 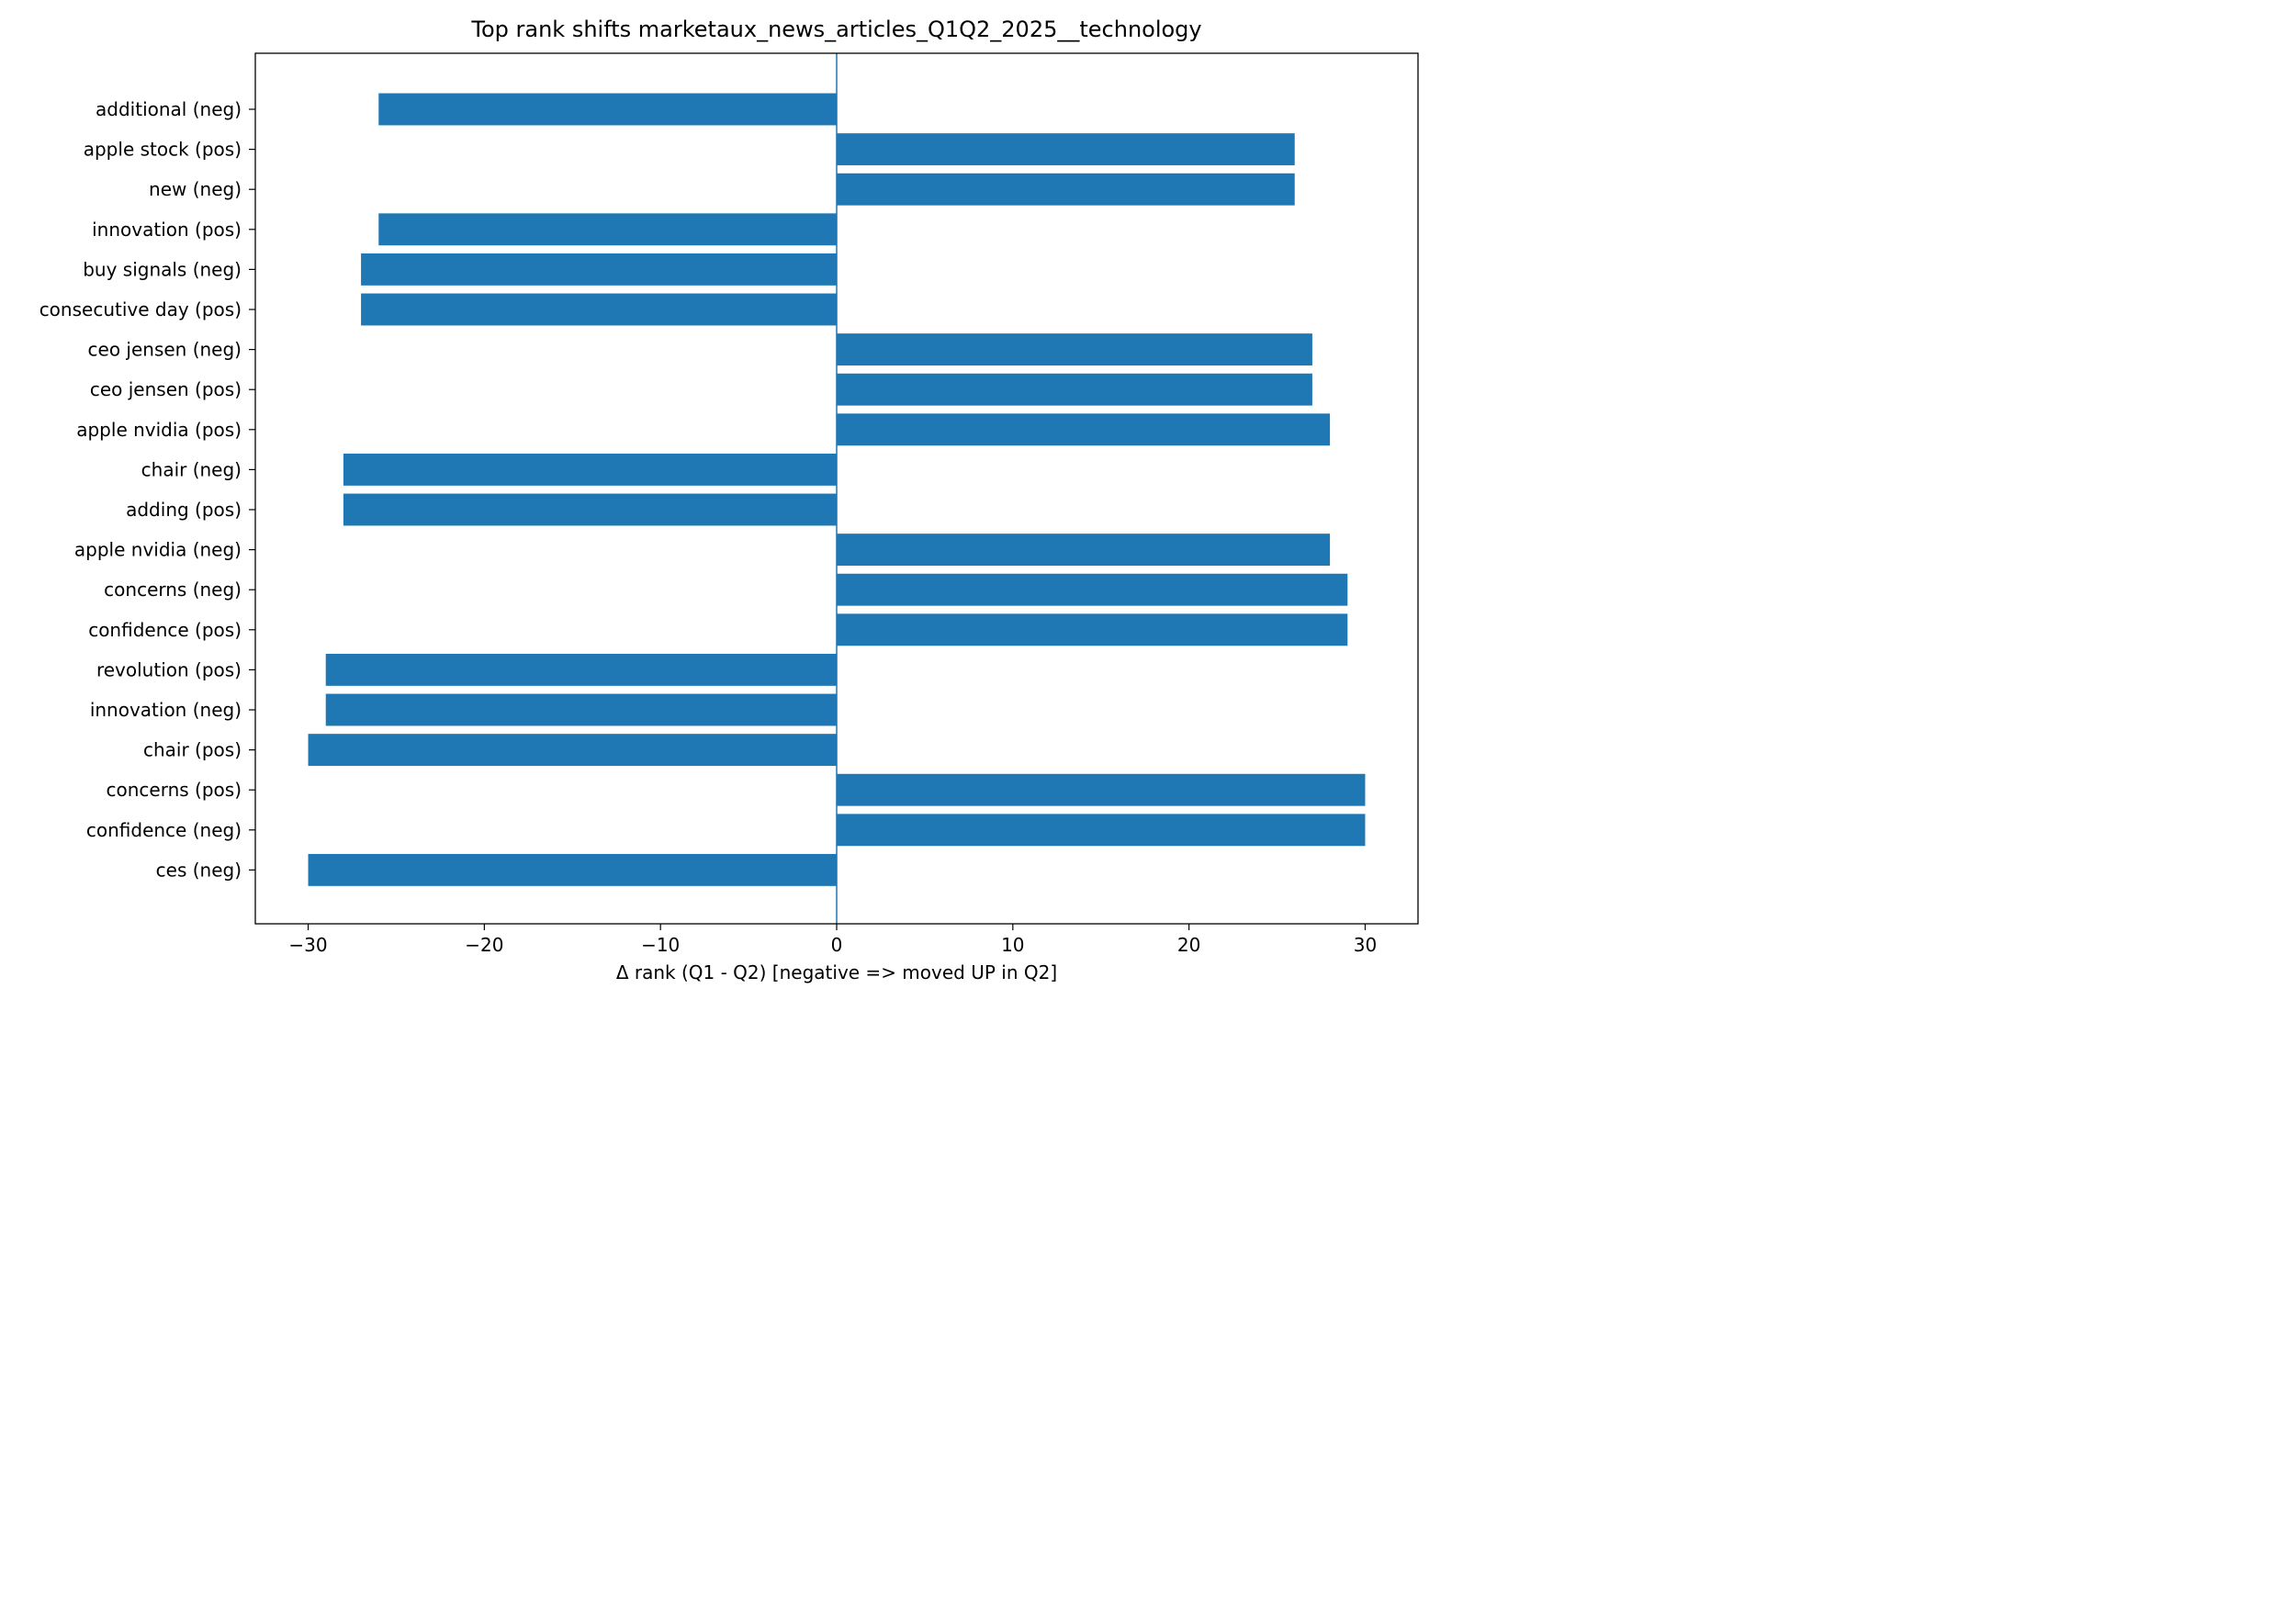 What do you see at coordinates (191, 469) in the screenshot?
I see `y-tick-label: chair (neg)` at bounding box center [191, 469].